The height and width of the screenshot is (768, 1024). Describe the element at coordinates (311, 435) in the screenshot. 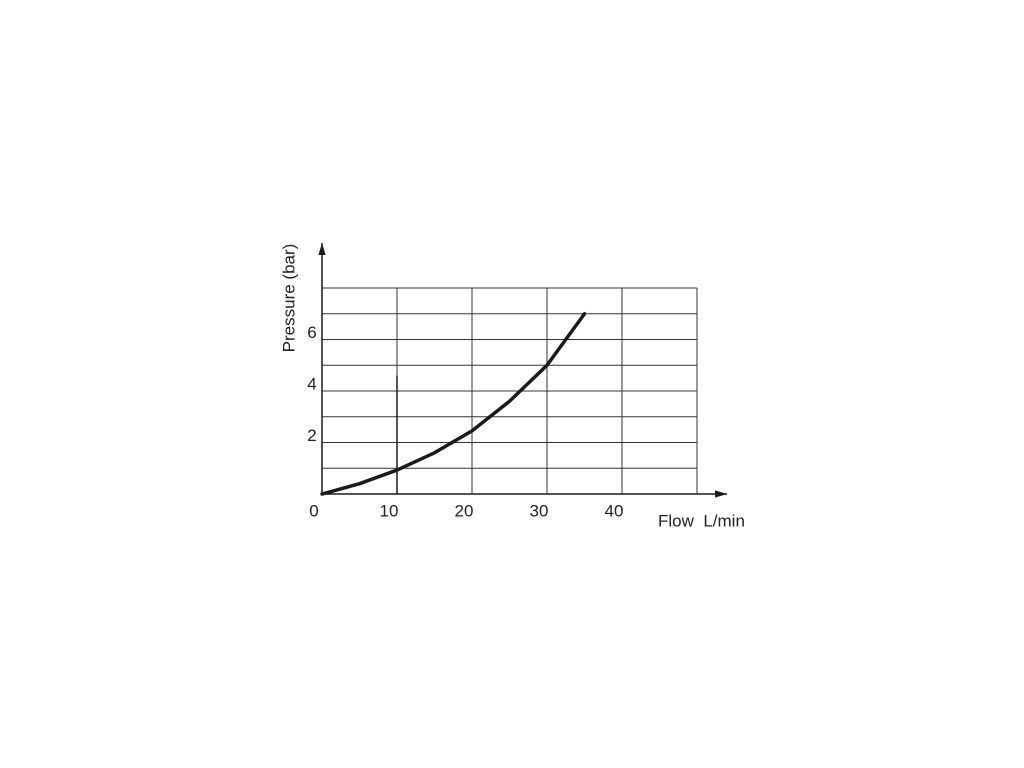

I see `y-tick-label: 2` at that location.